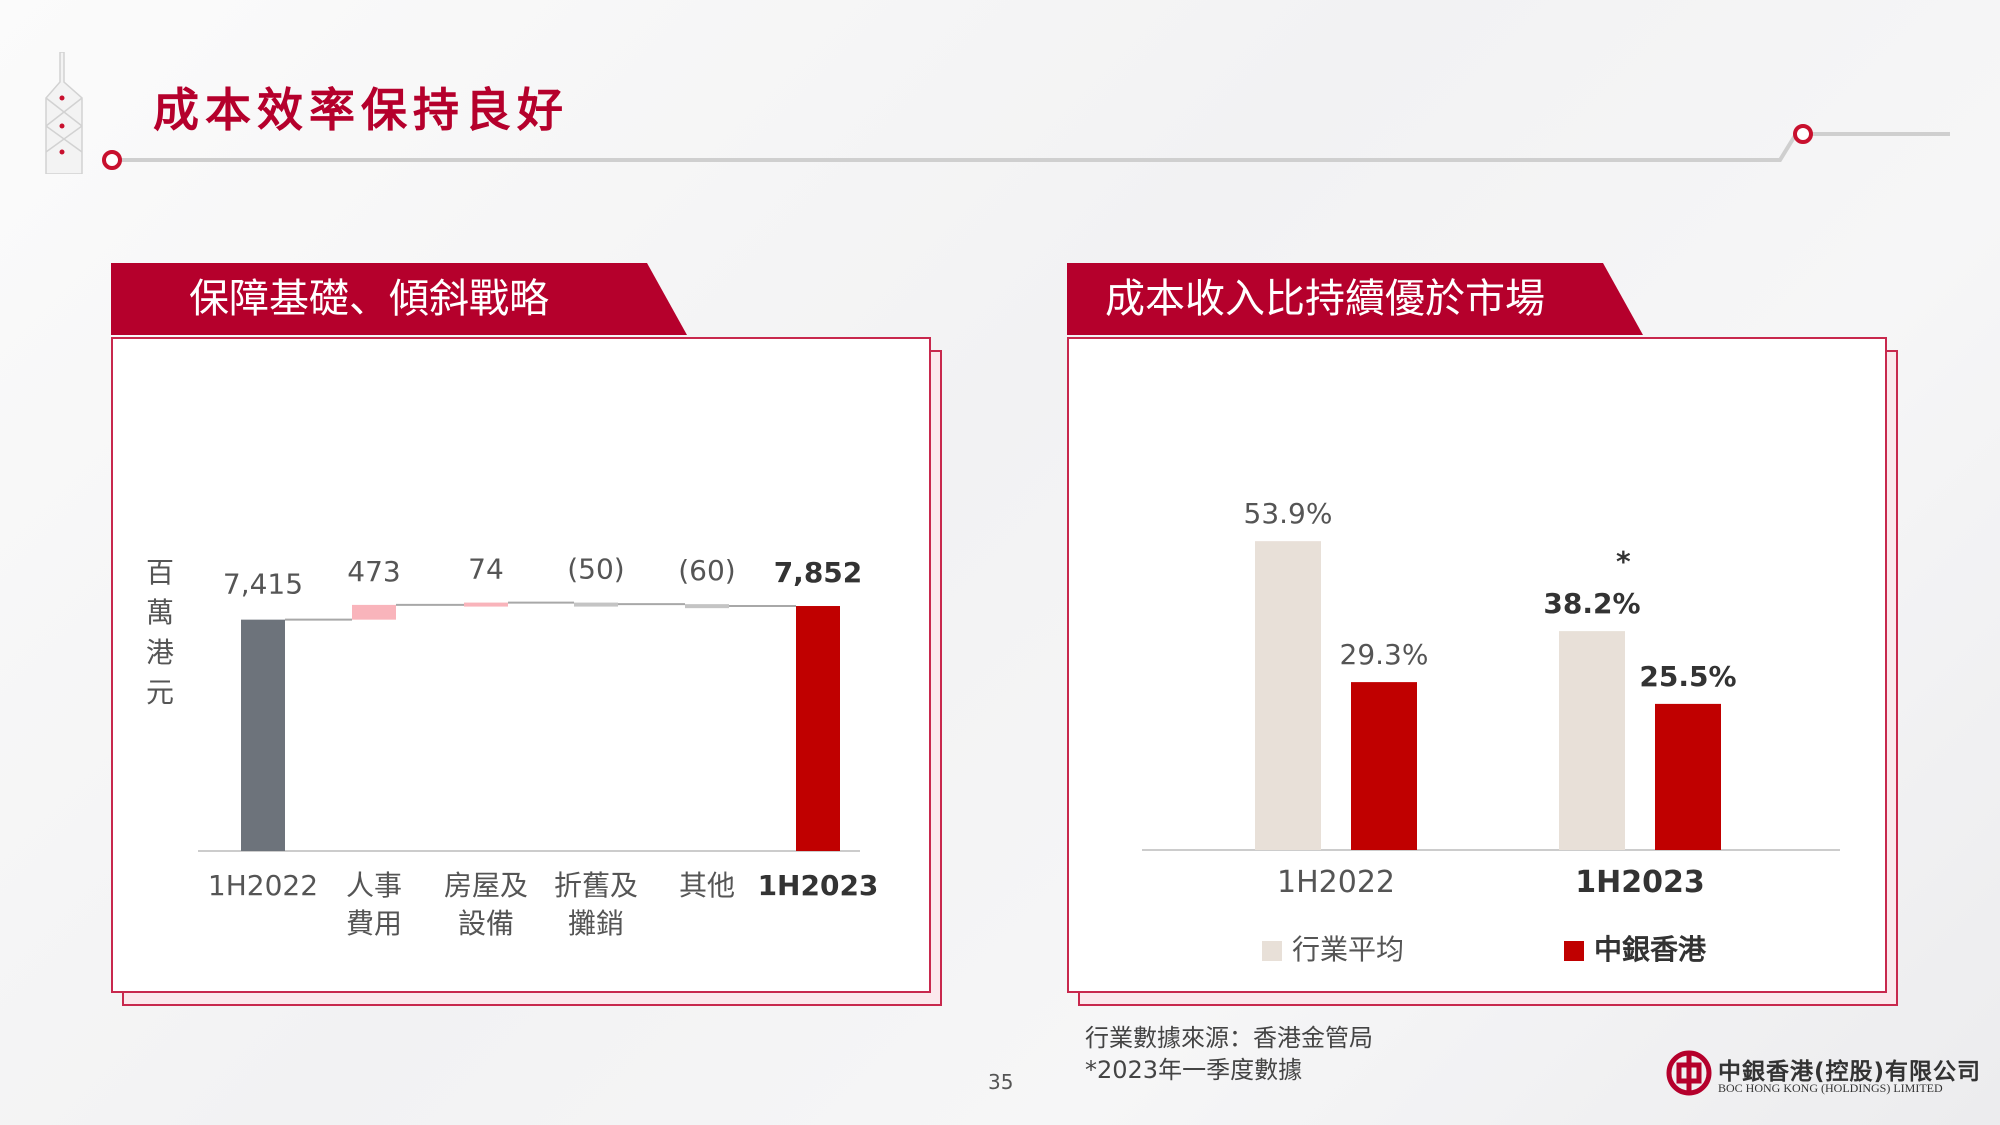  I want to click on logo-name-en: BOC HONG KONG (HOLDINGS) LIMITED, so click(1830, 1088).